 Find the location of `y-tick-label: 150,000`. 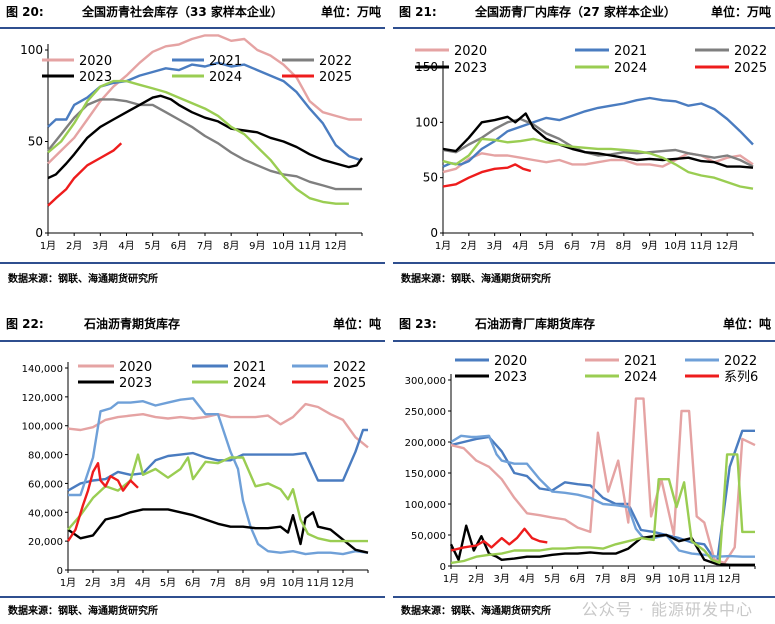

y-tick-label: 150,000 is located at coordinates (425, 474).